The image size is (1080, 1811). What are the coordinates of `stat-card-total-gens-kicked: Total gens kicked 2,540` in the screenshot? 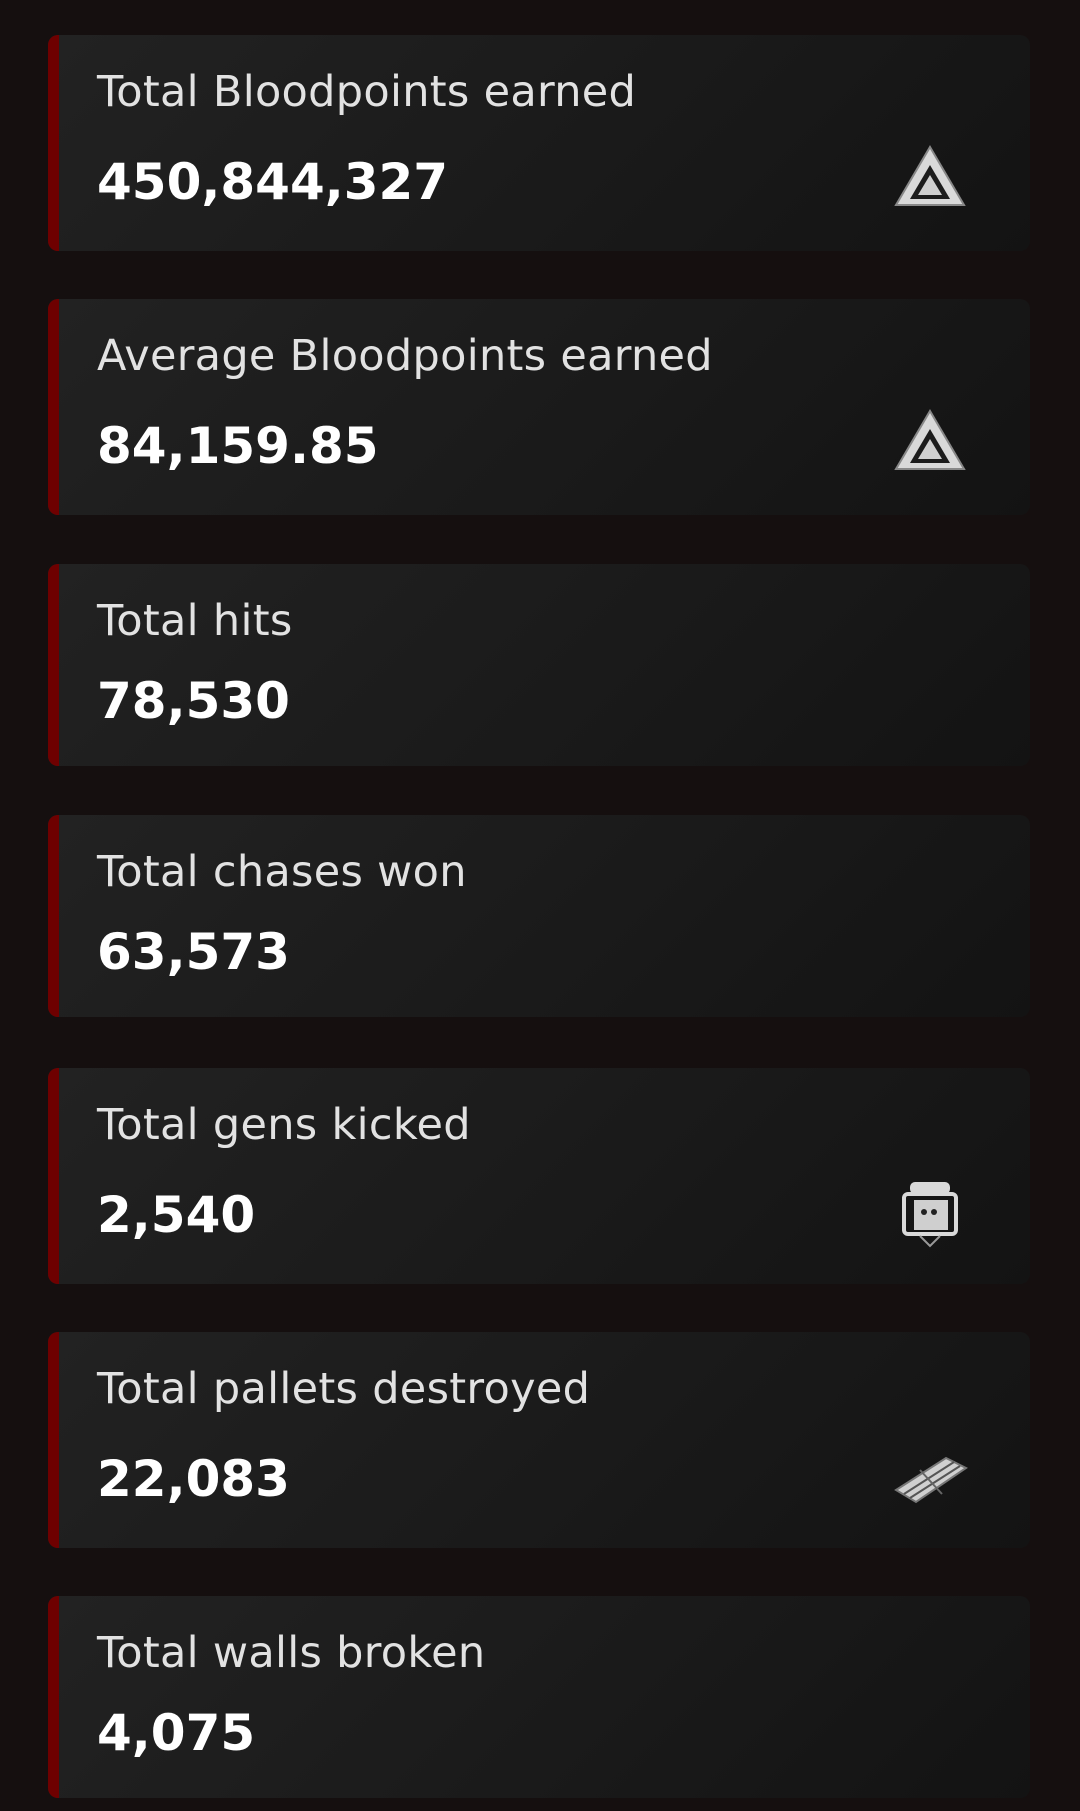 It's located at (539, 1176).